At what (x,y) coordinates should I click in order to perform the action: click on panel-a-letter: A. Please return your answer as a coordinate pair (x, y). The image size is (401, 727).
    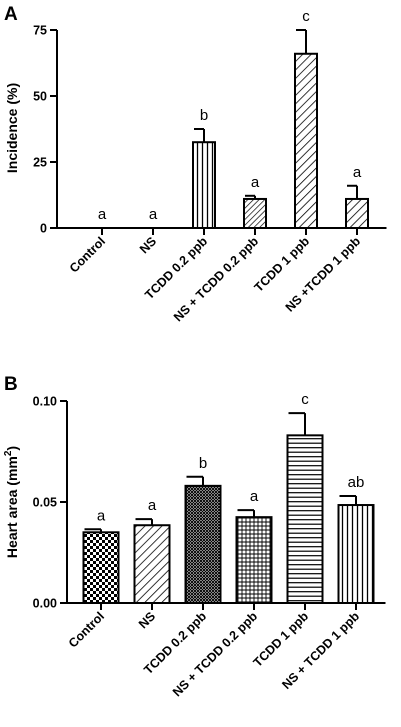
    Looking at the image, I should click on (11, 14).